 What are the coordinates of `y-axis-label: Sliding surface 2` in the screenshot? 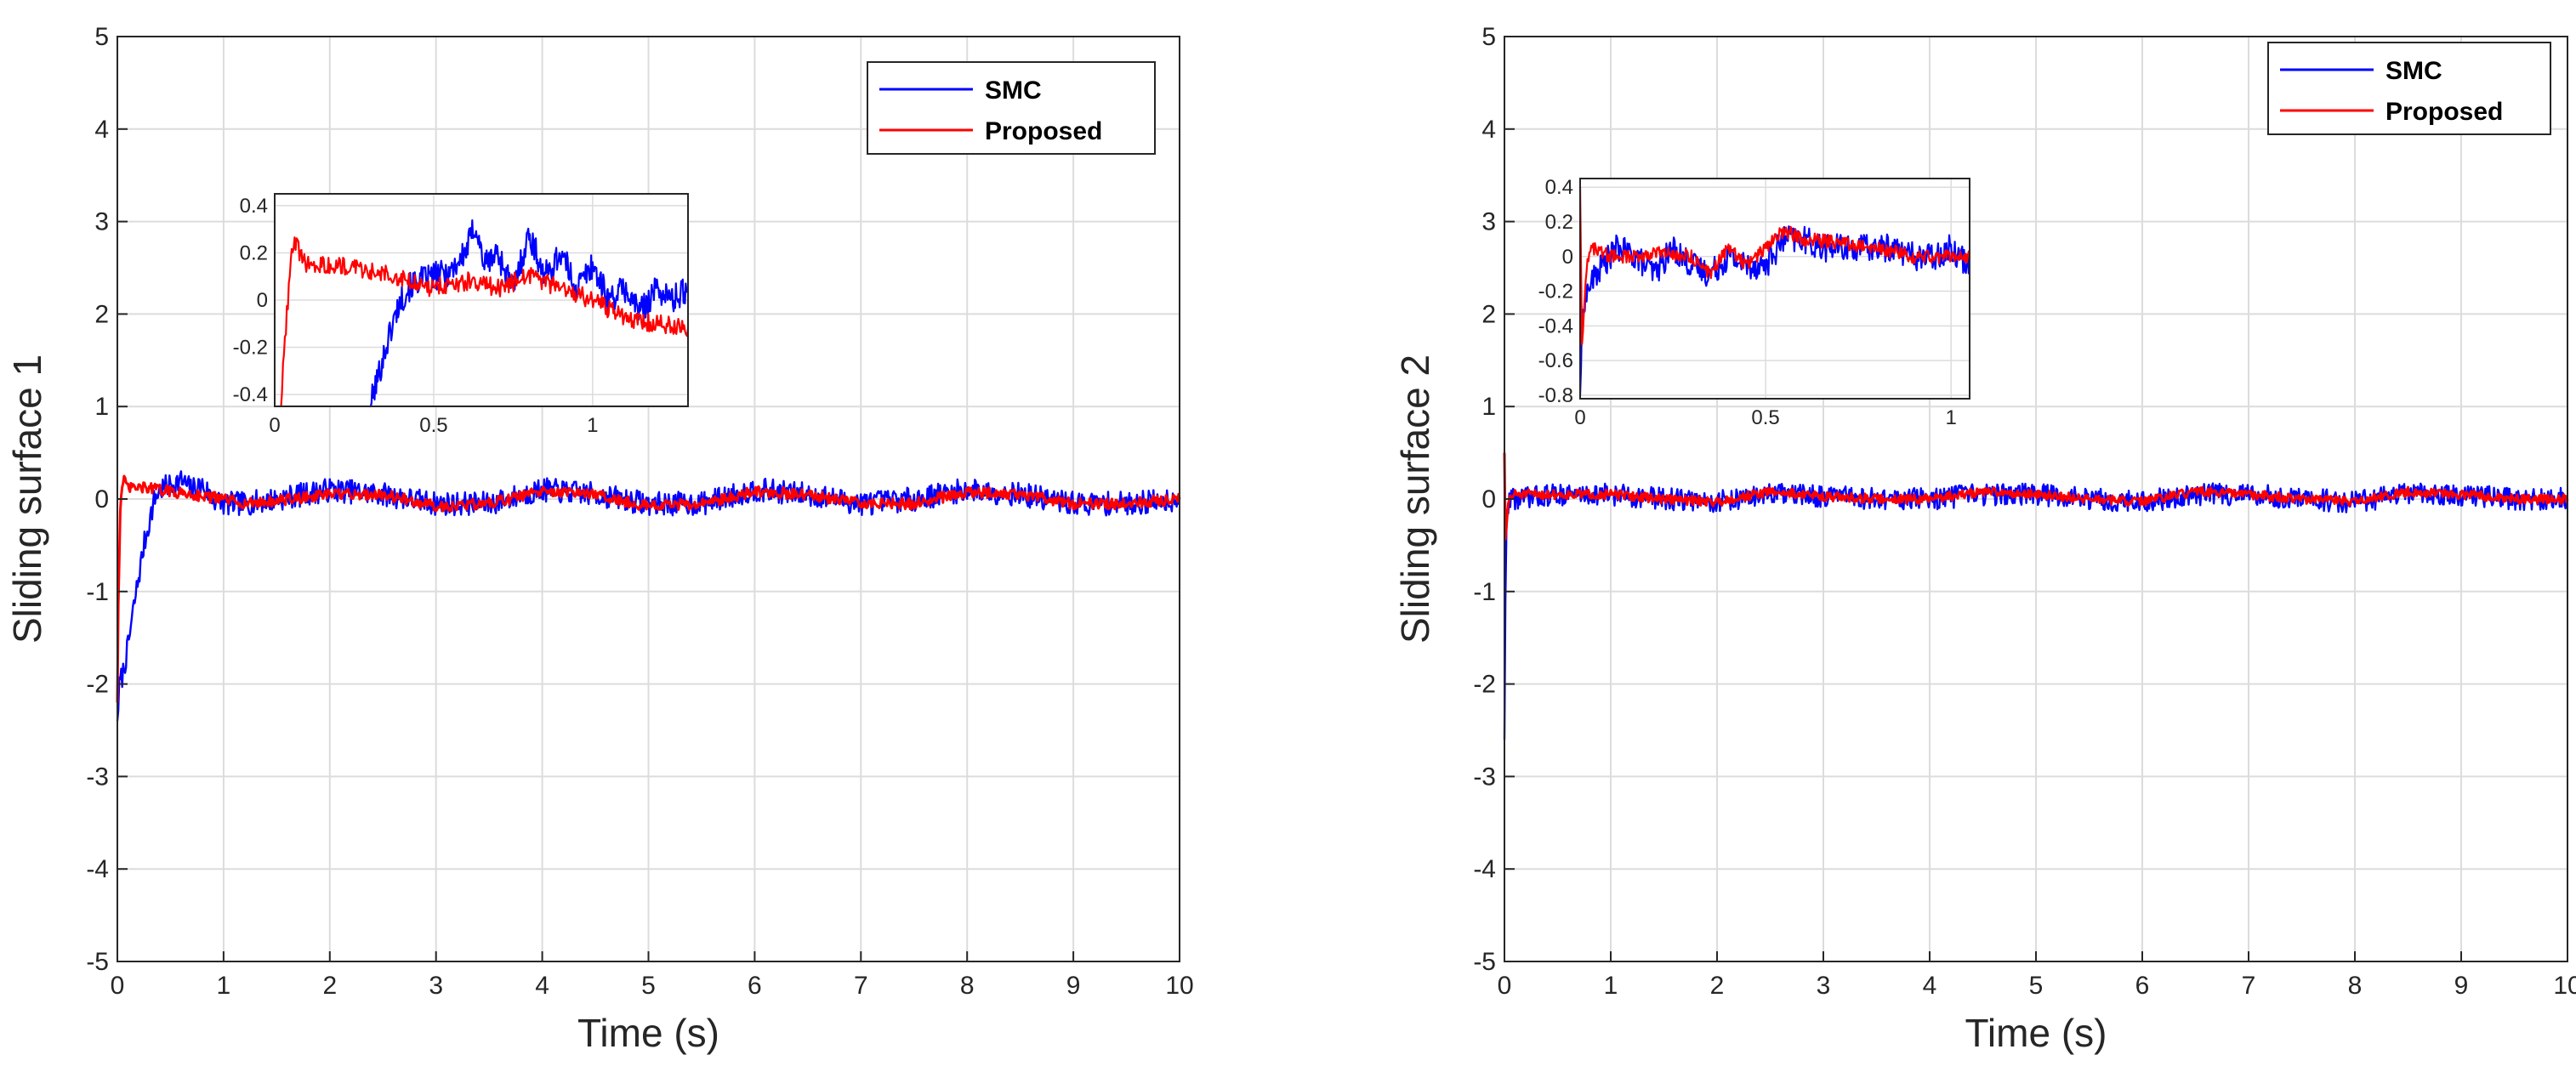 It's located at (1415, 499).